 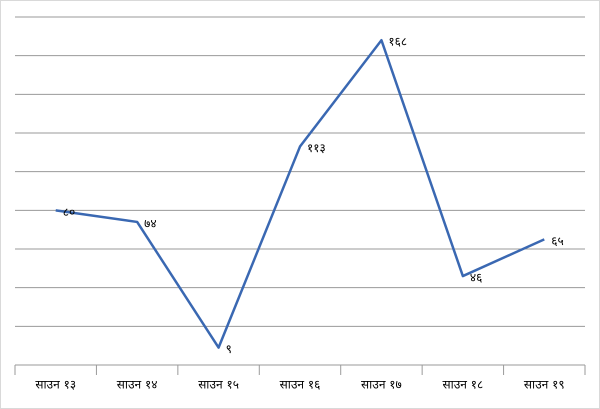 I want to click on x-tick-label: साउन १६, so click(x=300, y=385).